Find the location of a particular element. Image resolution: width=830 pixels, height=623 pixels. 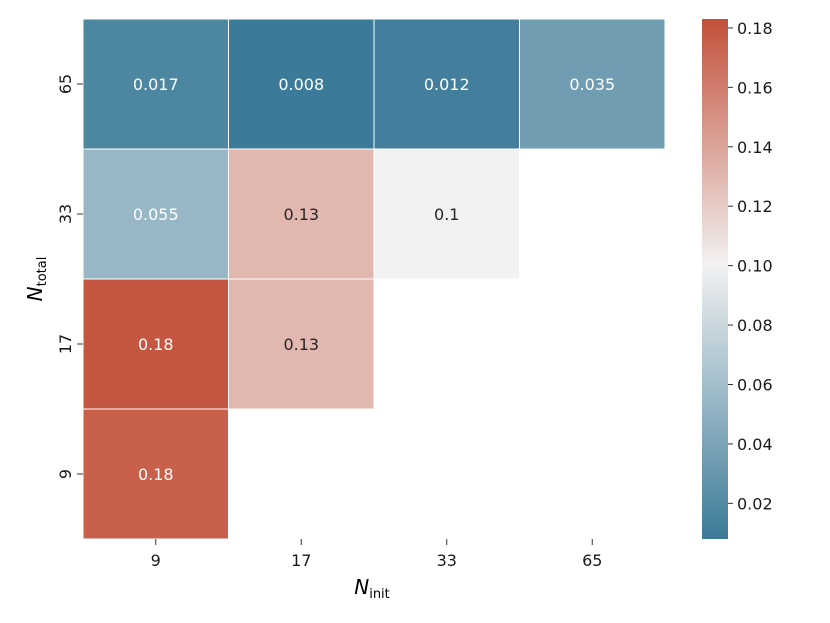

y-tick-label: 17 is located at coordinates (65, 344).